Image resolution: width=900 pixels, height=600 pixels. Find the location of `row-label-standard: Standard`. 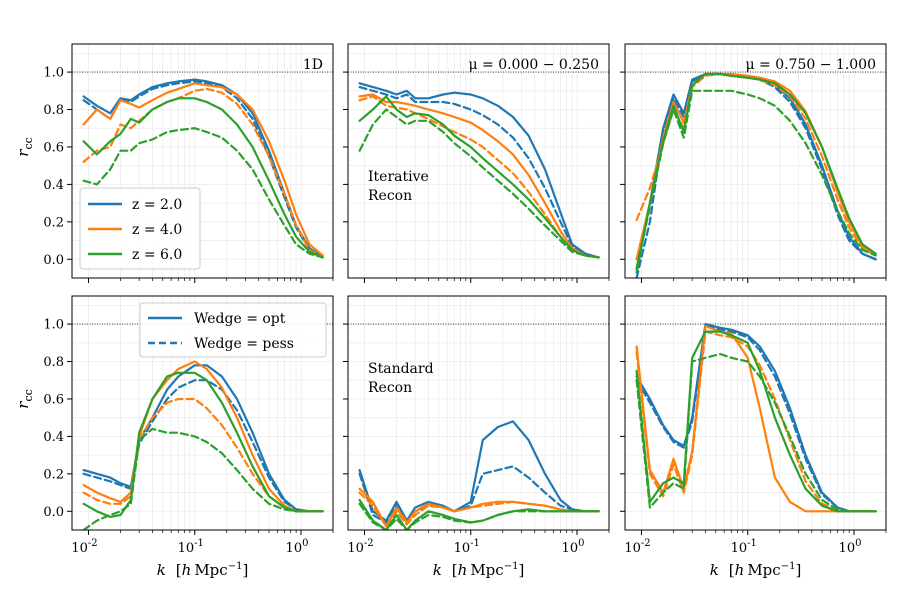

row-label-standard: Standard is located at coordinates (401, 369).